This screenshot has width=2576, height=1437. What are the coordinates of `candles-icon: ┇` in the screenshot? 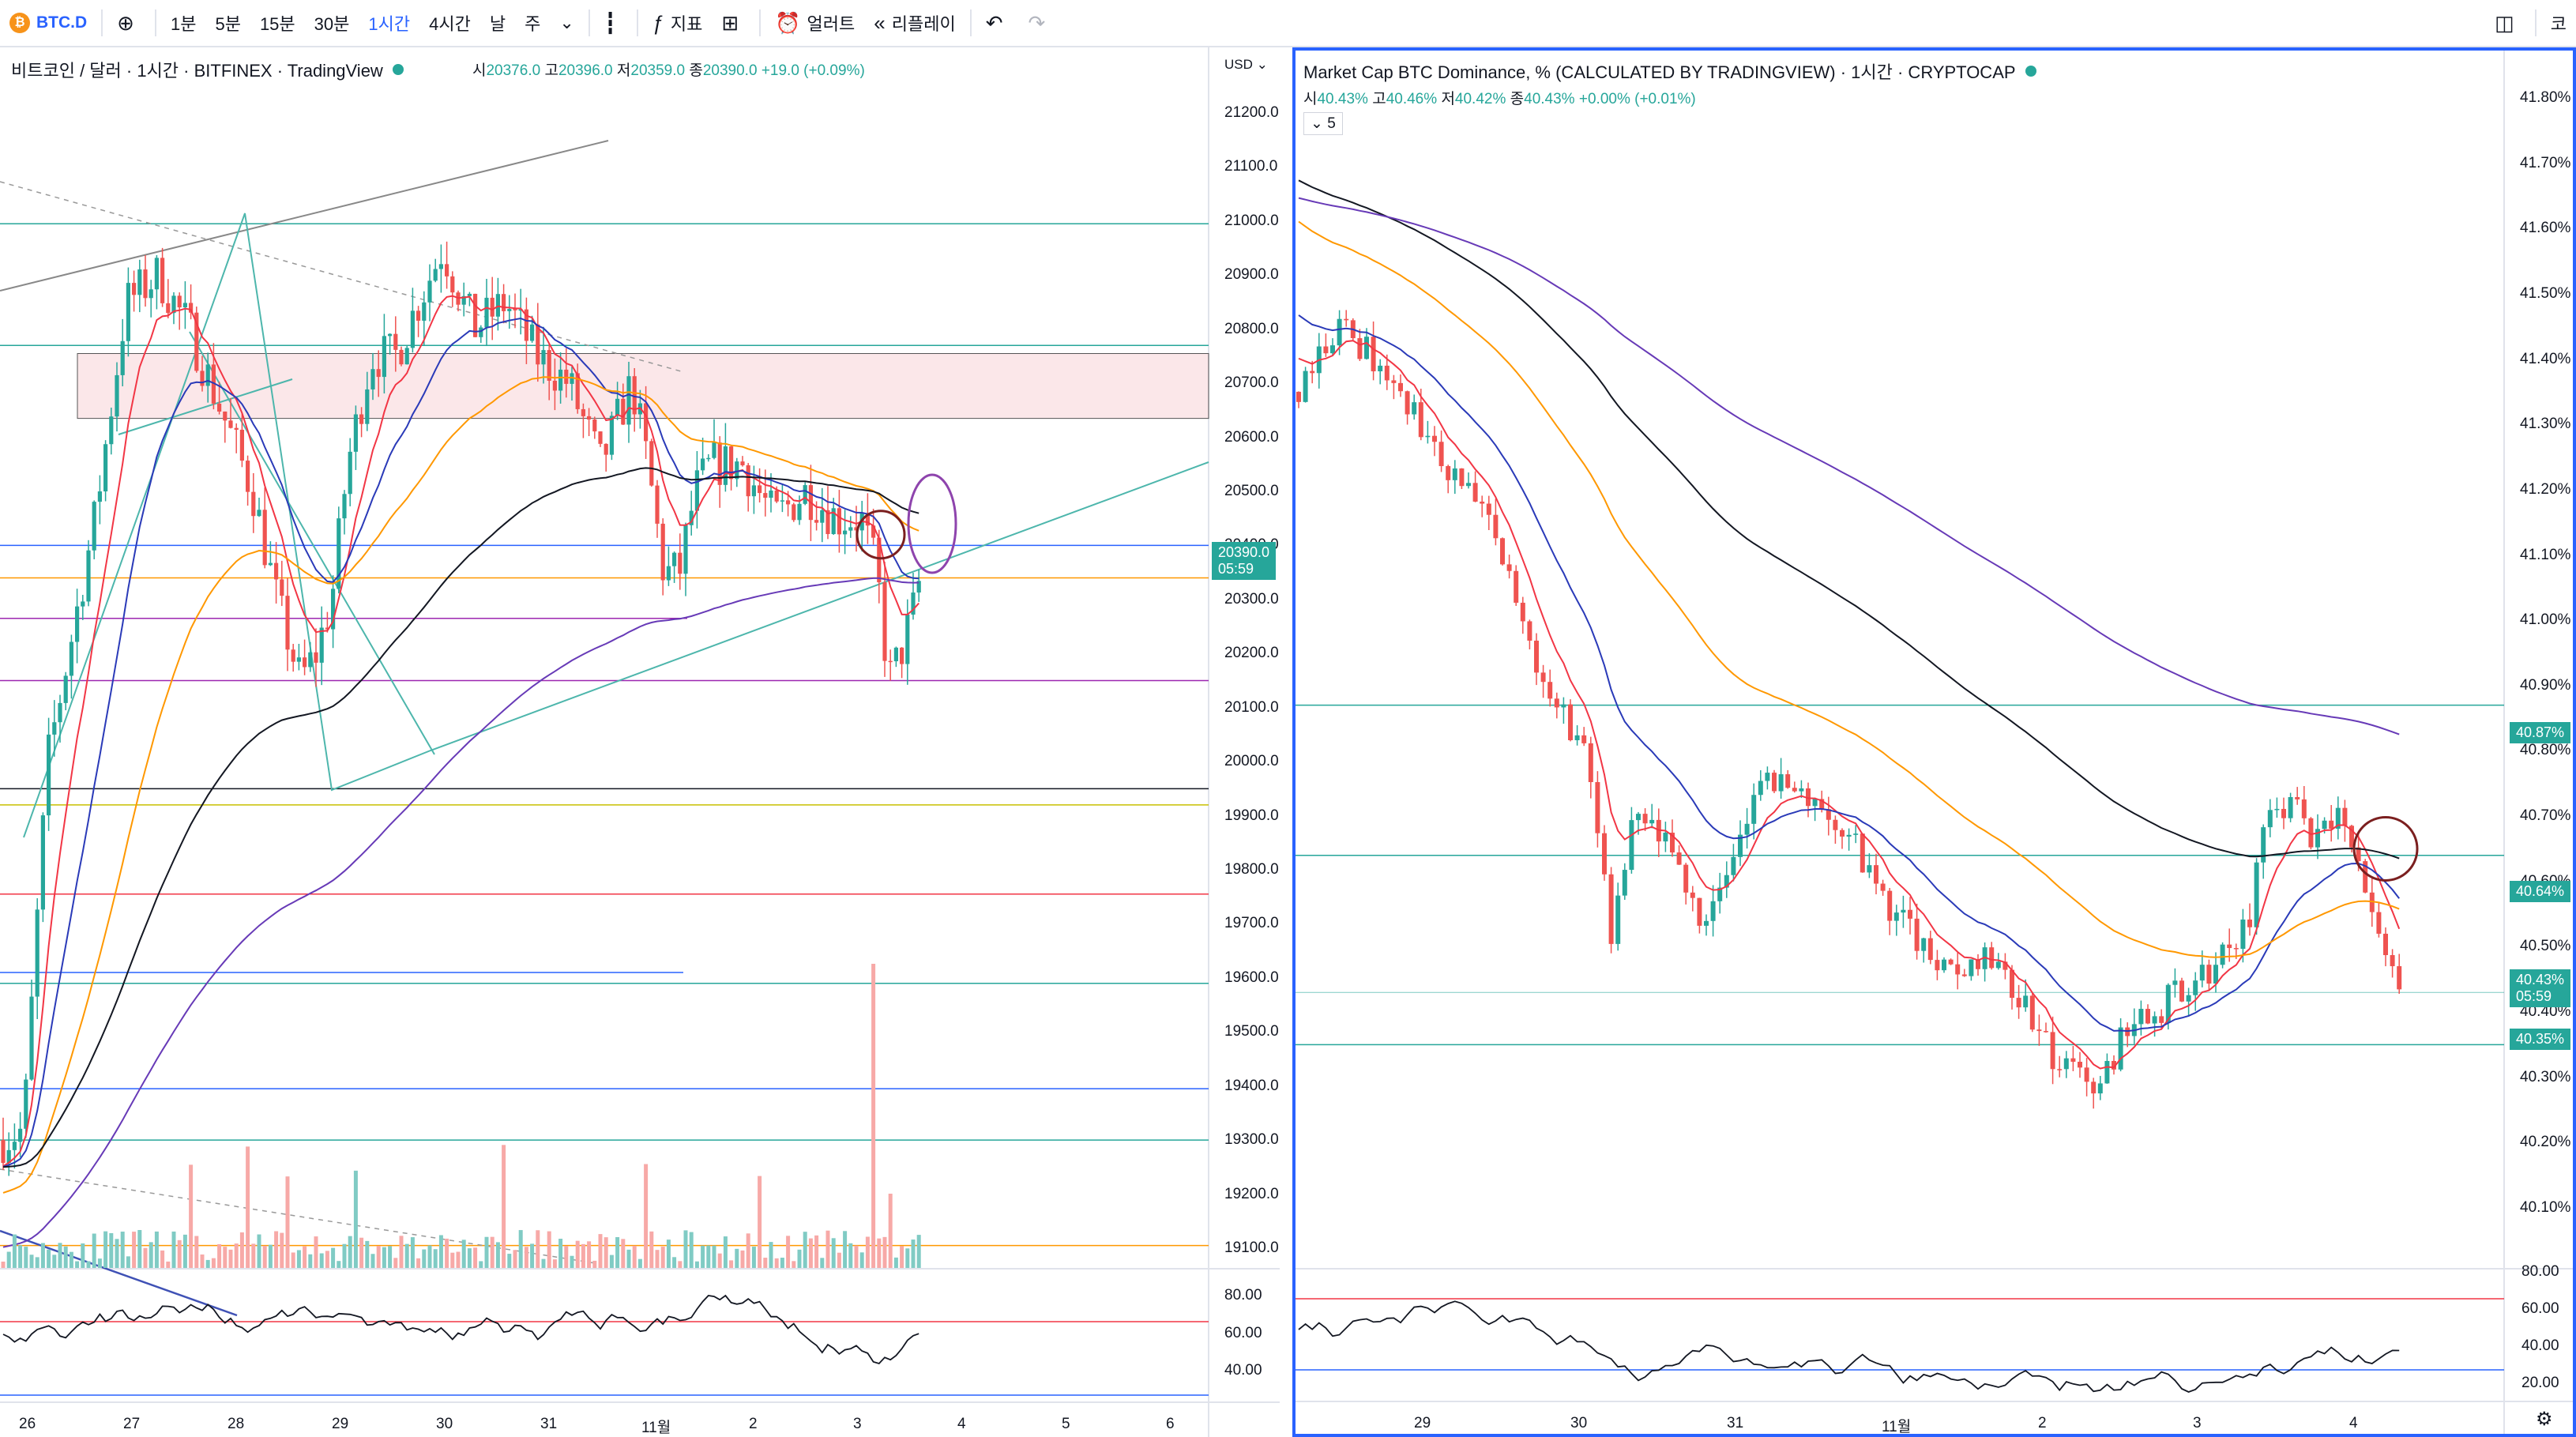 It's located at (610, 22).